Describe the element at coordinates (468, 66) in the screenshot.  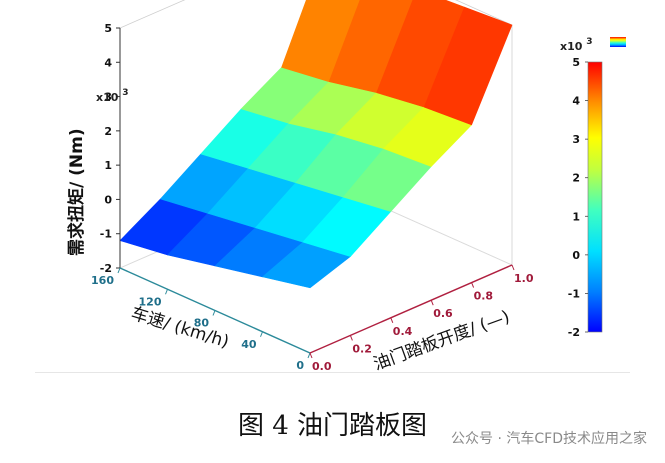
I see `surface-patch` at that location.